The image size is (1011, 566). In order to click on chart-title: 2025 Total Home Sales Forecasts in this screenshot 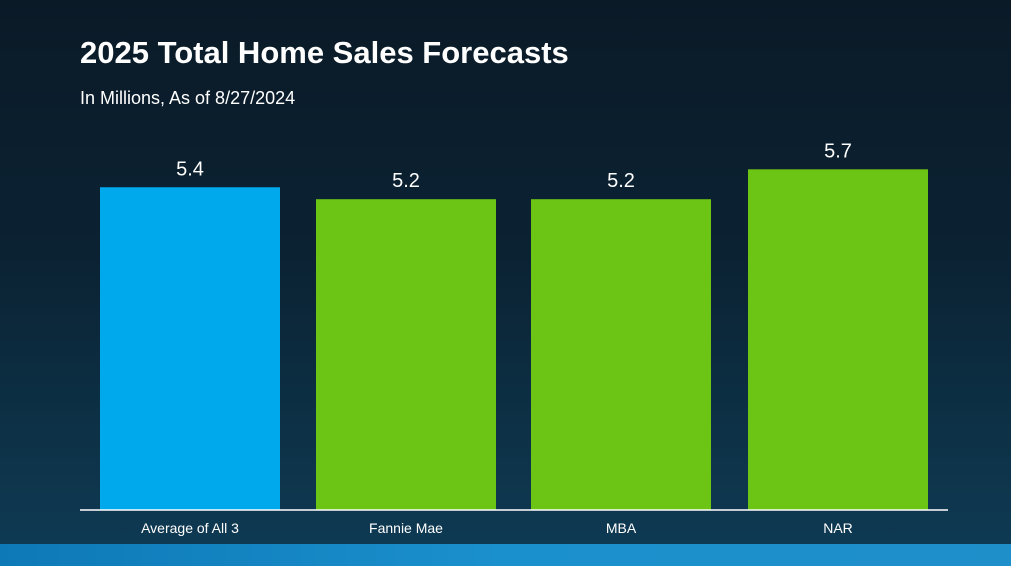, I will do `click(324, 52)`.